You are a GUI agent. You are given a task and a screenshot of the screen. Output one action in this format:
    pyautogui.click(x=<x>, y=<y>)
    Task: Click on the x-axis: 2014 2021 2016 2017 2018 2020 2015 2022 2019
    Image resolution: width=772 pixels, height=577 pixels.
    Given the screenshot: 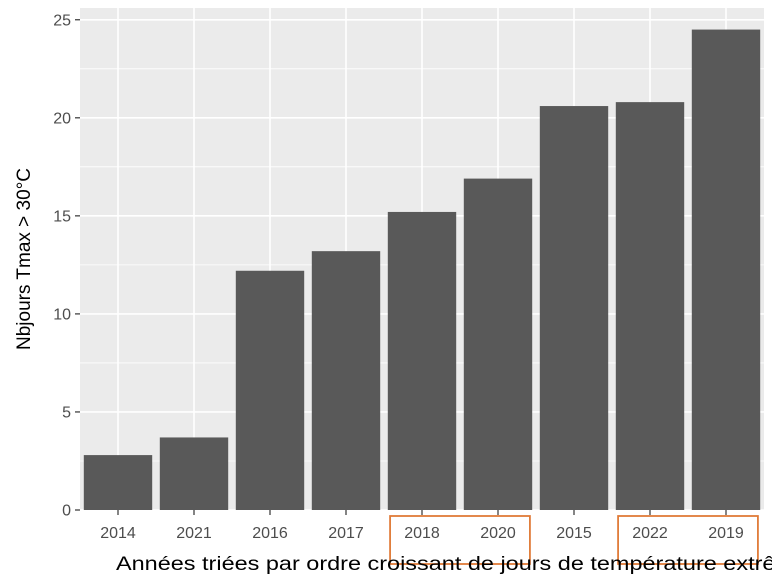 What is the action you would take?
    pyautogui.click(x=422, y=526)
    